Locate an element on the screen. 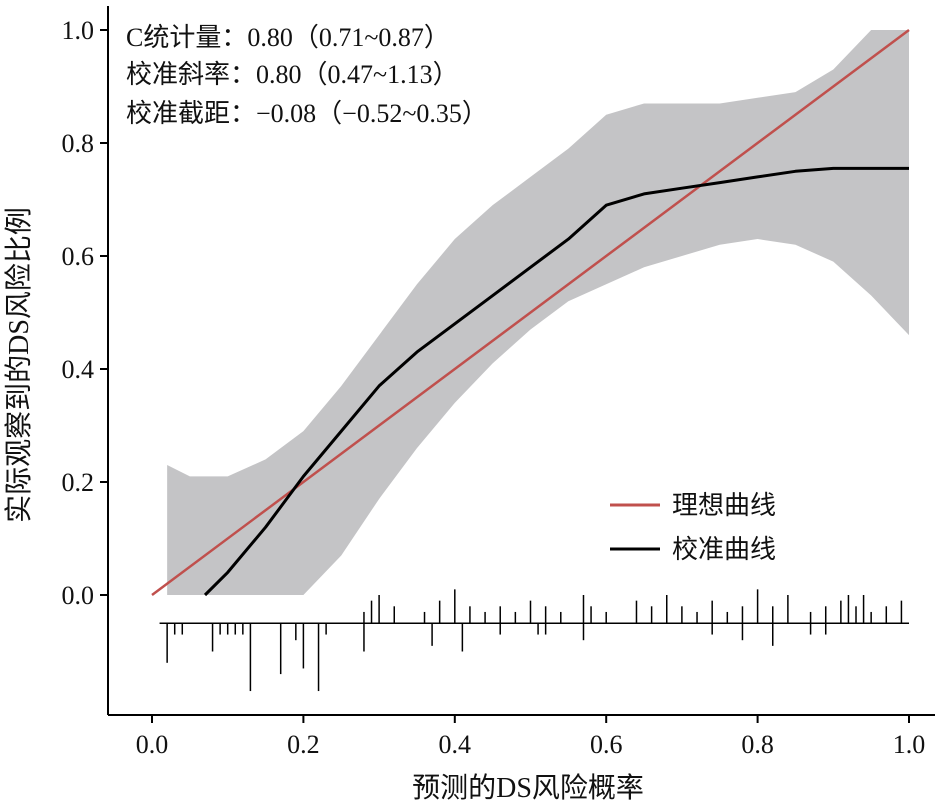 Image resolution: width=943 pixels, height=807 pixels. x-tick-label: 0.2 is located at coordinates (303, 744).